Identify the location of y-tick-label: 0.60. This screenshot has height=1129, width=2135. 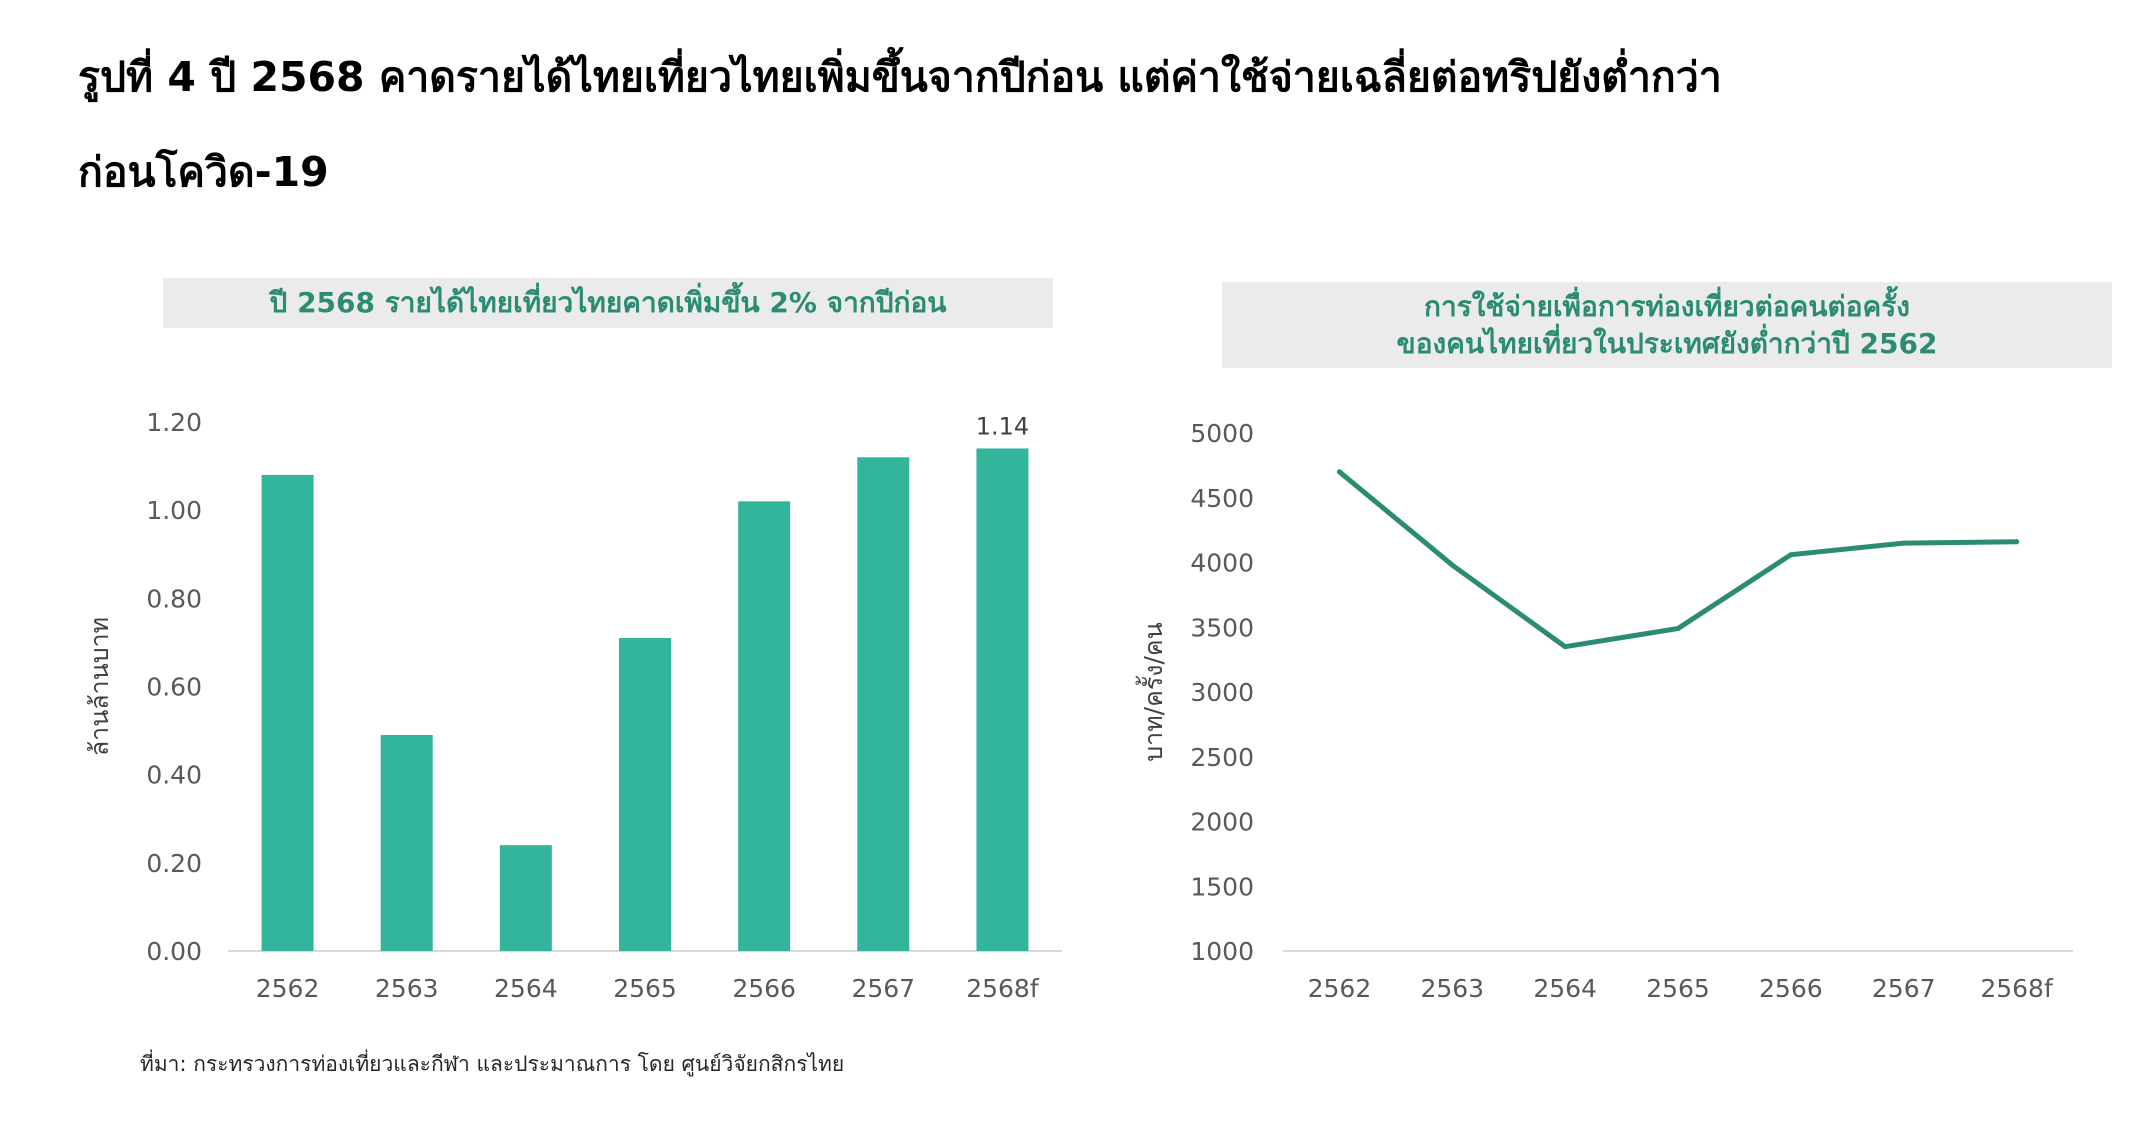
(174, 687).